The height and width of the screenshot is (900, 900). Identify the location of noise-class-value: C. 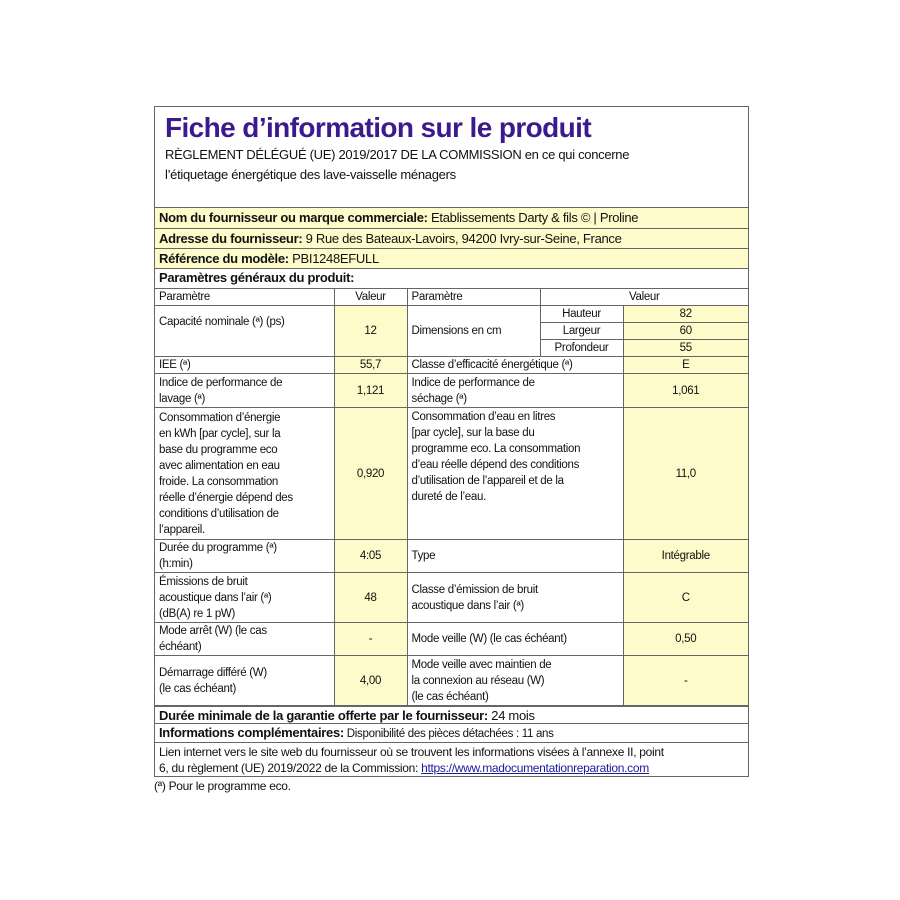
(685, 597).